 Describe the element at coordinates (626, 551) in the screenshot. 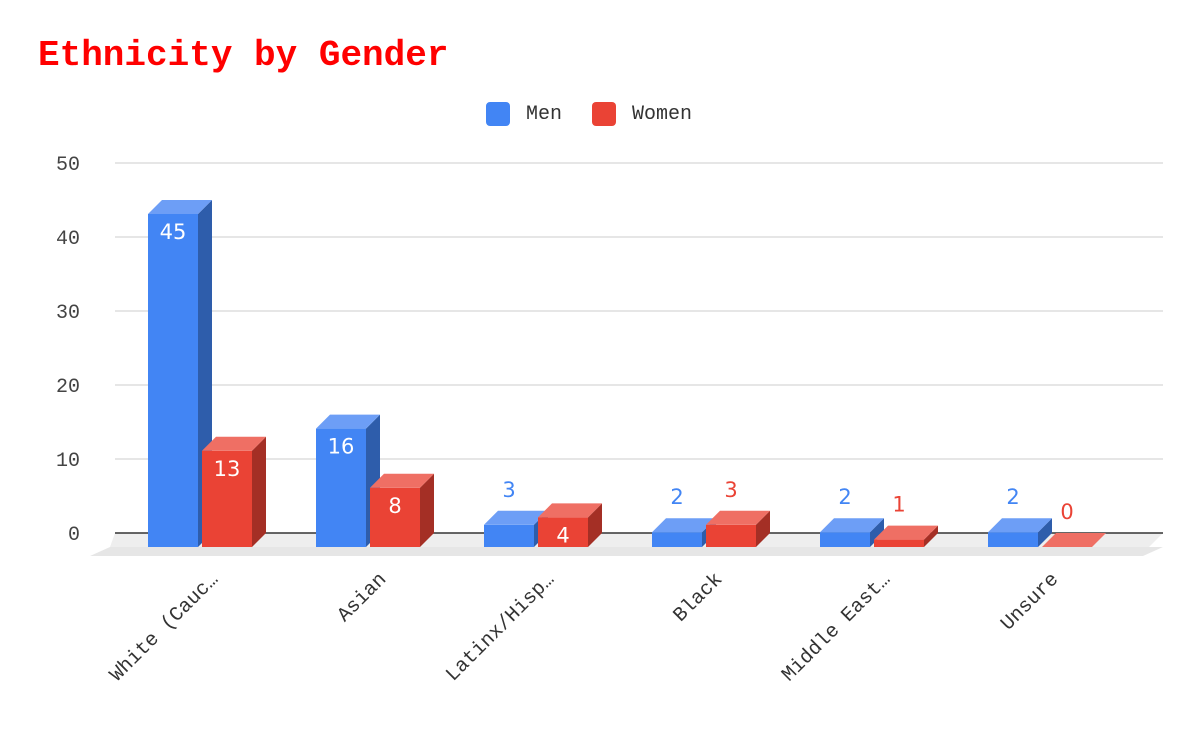

I see `chart-floor` at that location.